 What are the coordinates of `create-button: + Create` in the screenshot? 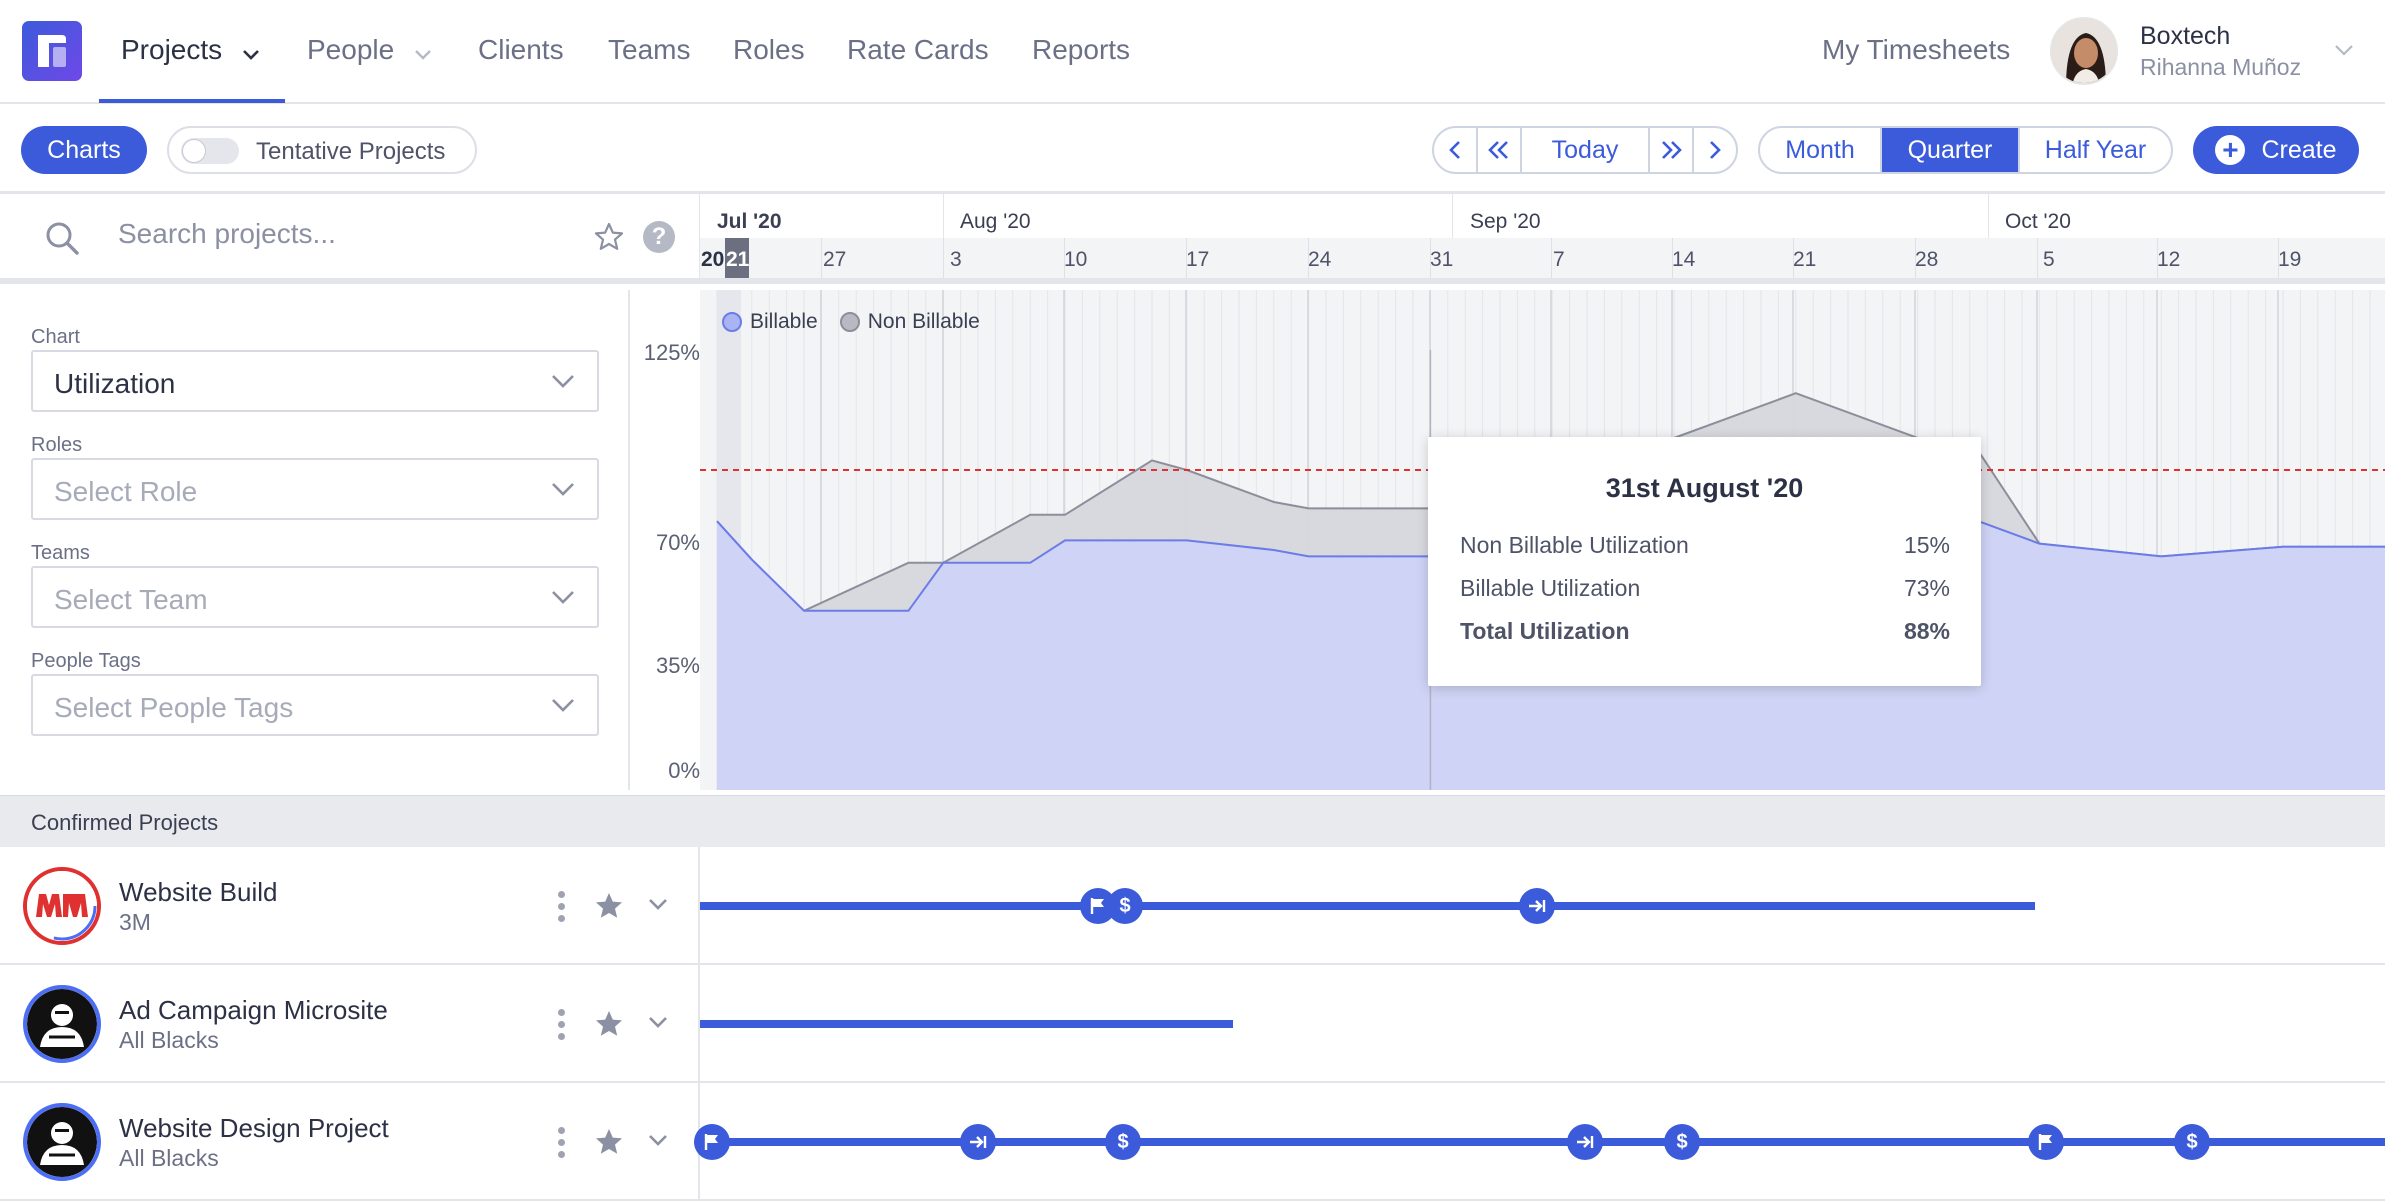 It's located at (2276, 150).